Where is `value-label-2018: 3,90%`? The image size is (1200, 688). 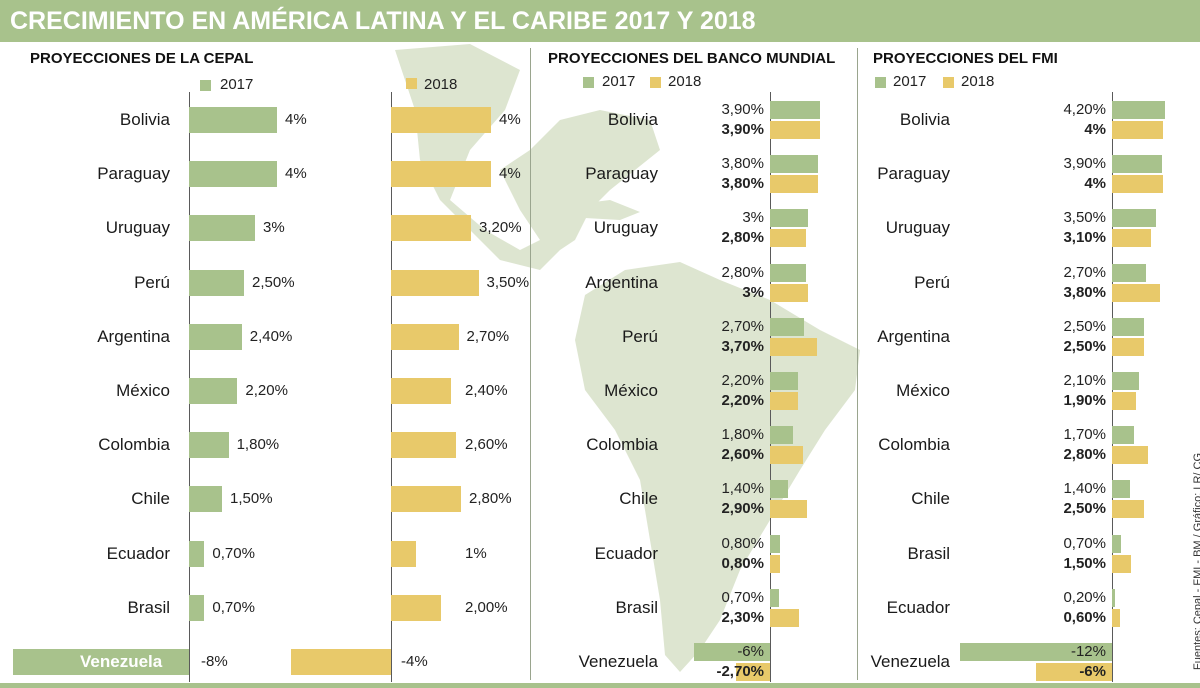 value-label-2018: 3,90% is located at coordinates (742, 129).